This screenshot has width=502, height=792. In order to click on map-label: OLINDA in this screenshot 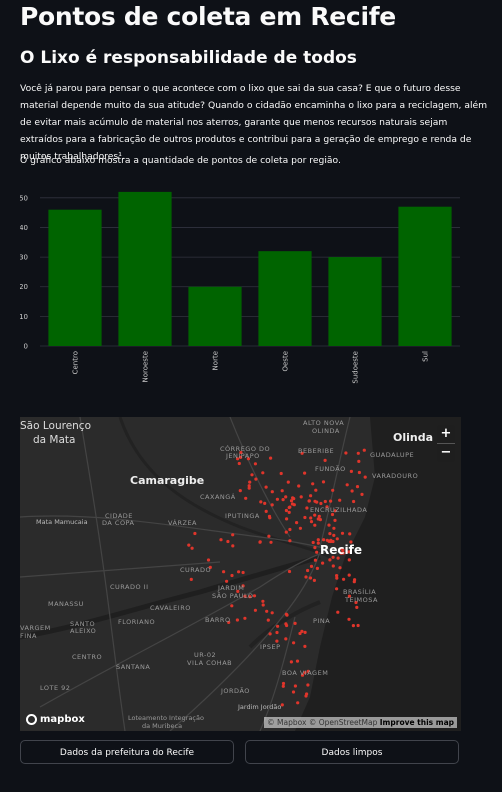, I will do `click(326, 431)`.